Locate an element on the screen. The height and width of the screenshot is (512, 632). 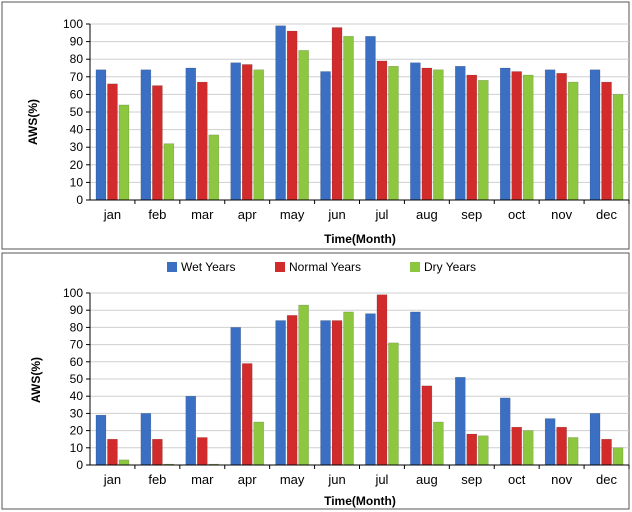
bar-dry-jan is located at coordinates (124, 462).